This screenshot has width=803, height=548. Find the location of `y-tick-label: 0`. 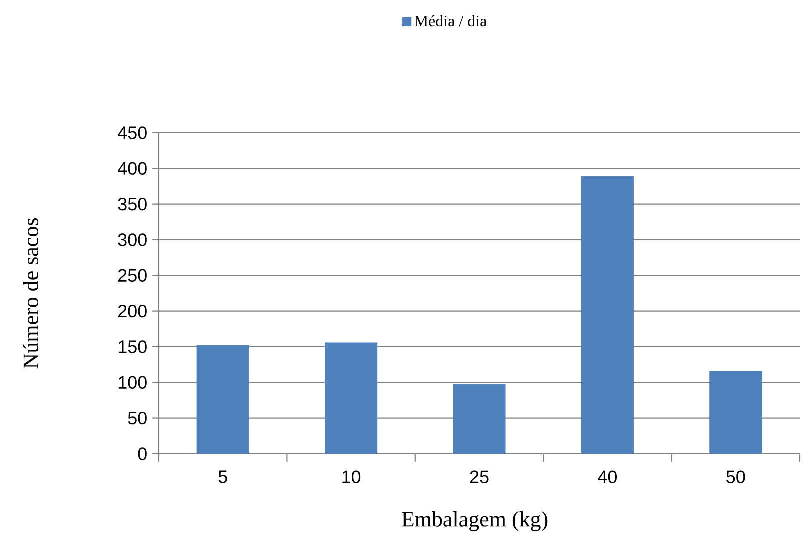

y-tick-label: 0 is located at coordinates (142, 454).